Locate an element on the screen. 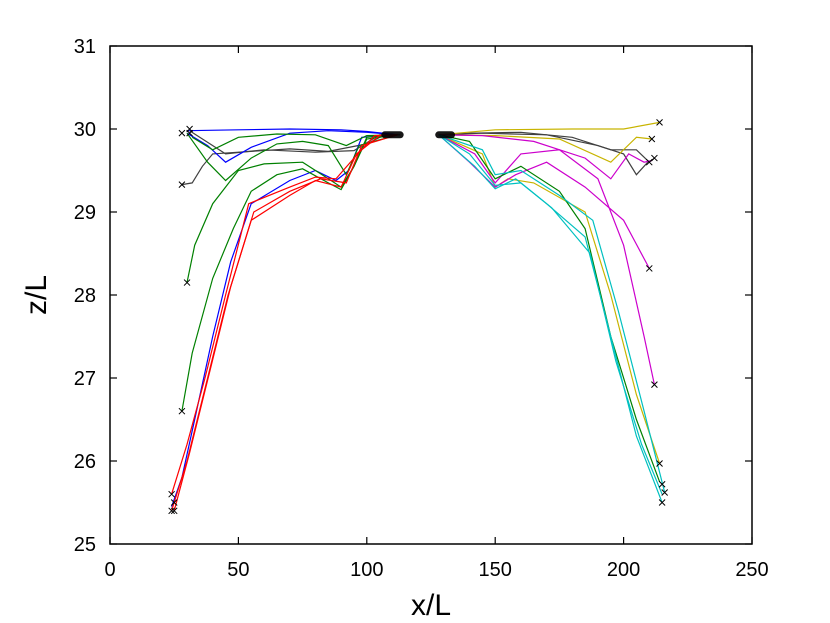 This screenshot has height=623, width=830. y-tick-label: 30 is located at coordinates (85, 130).